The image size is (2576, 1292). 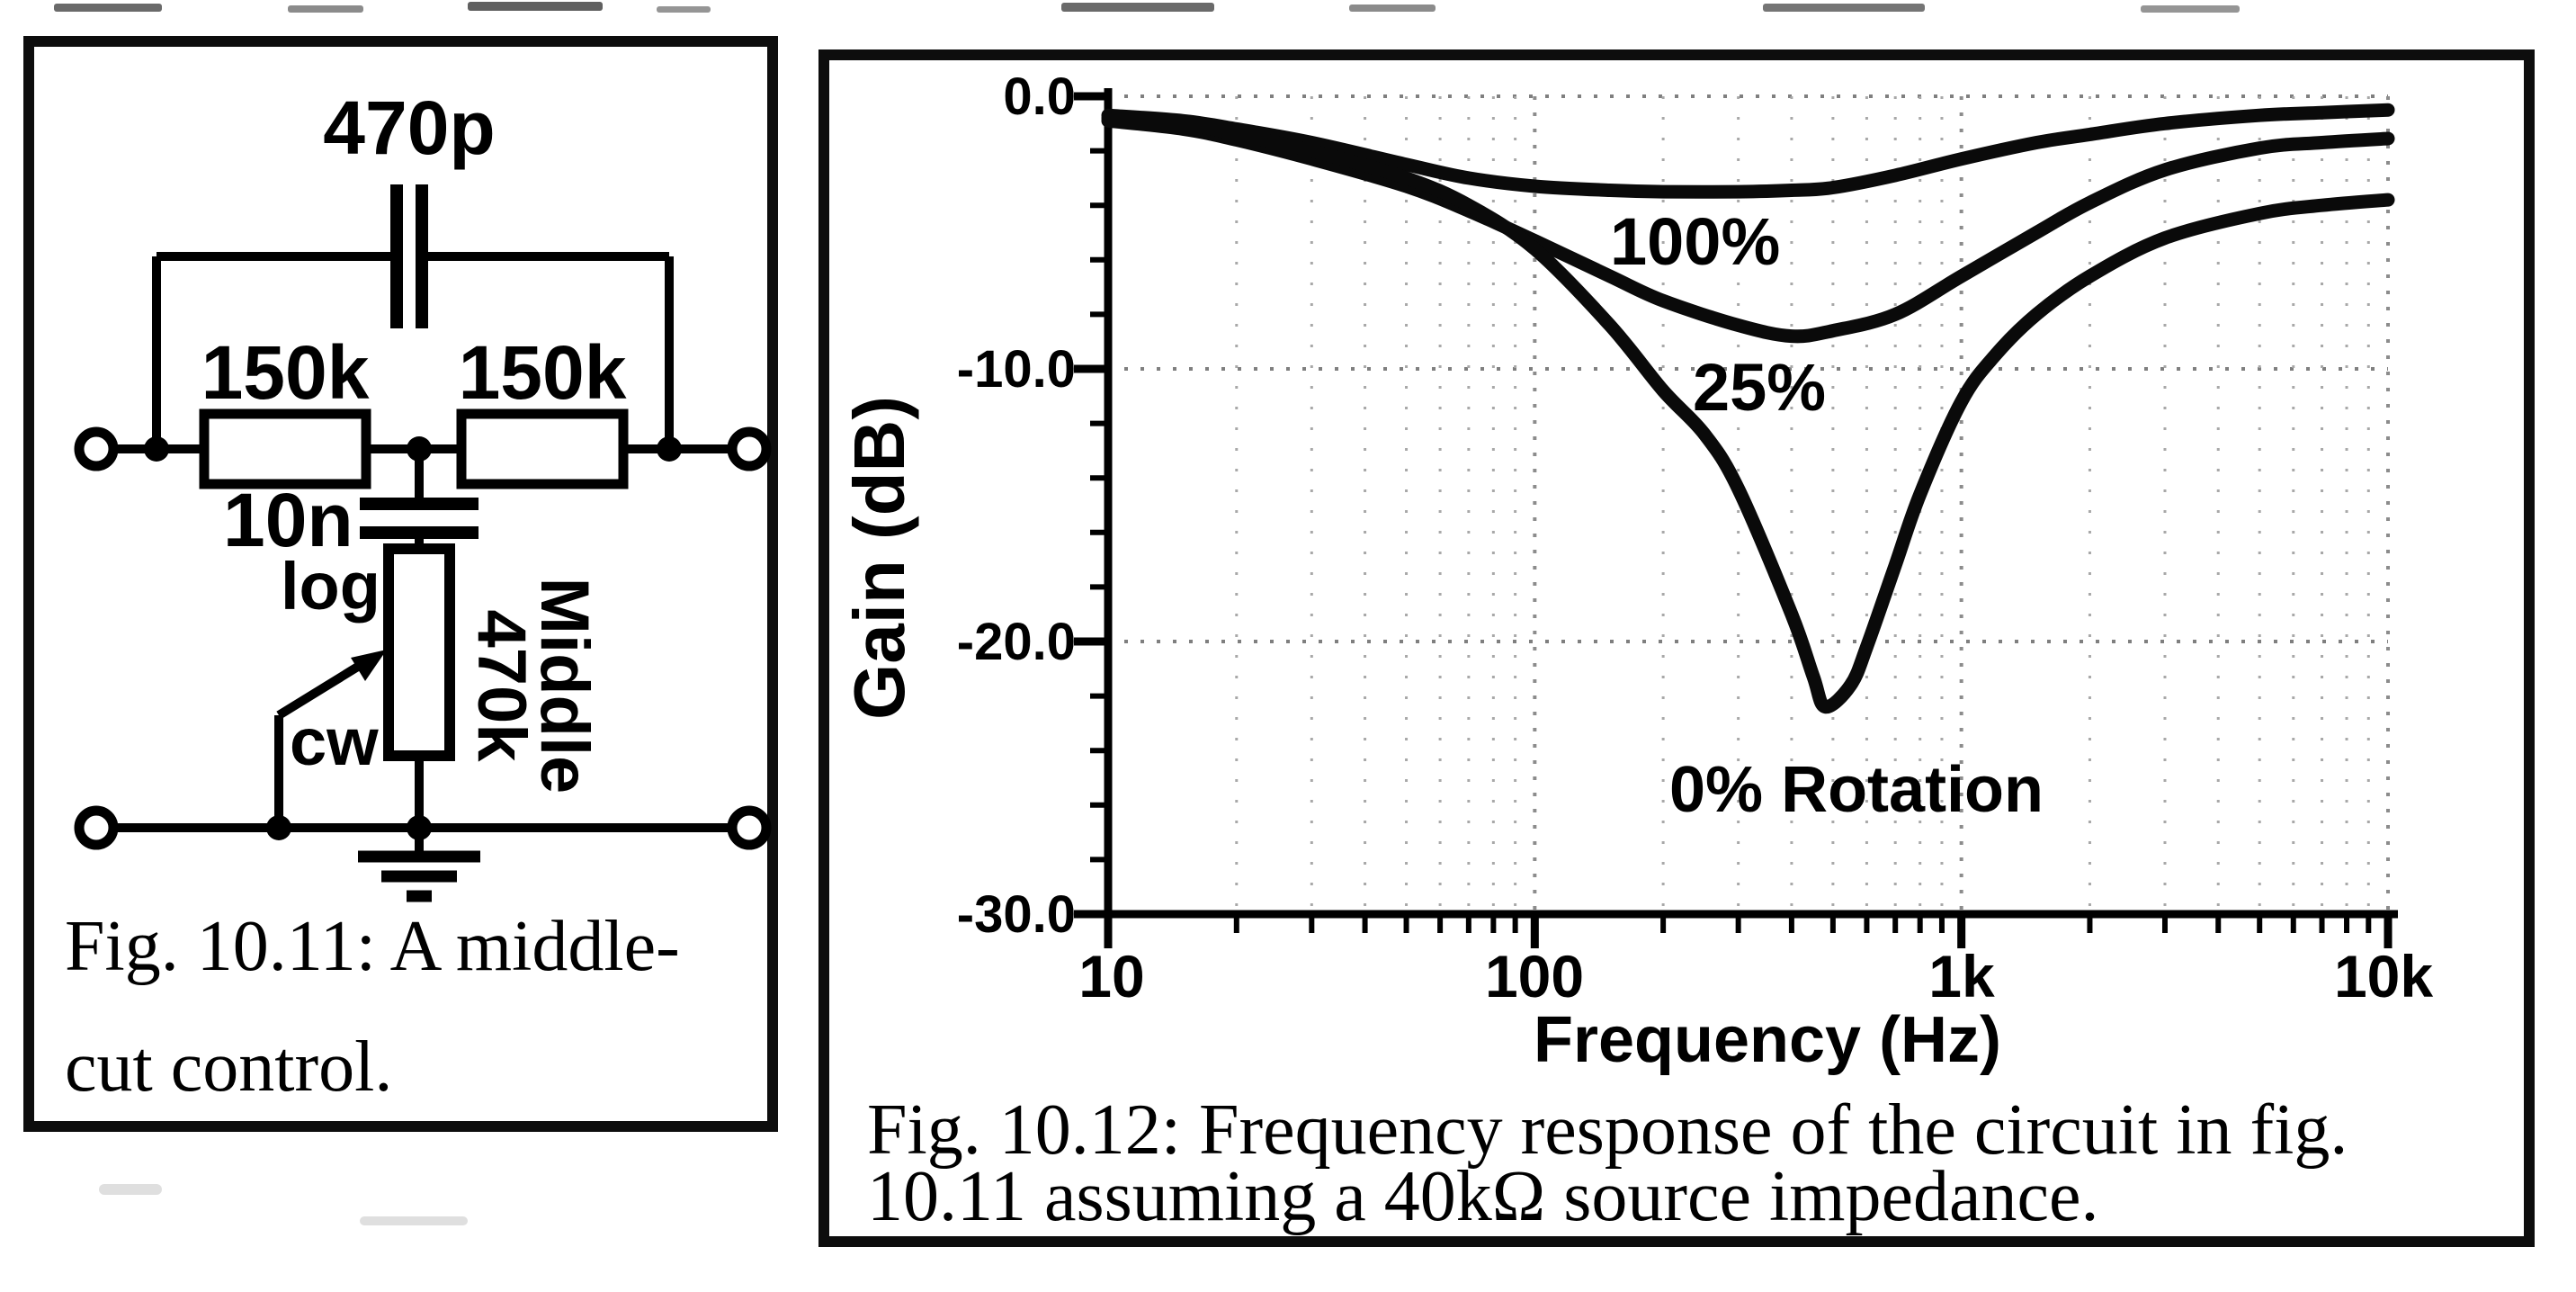 What do you see at coordinates (419, 518) in the screenshot?
I see `capacitor-10n-symbol` at bounding box center [419, 518].